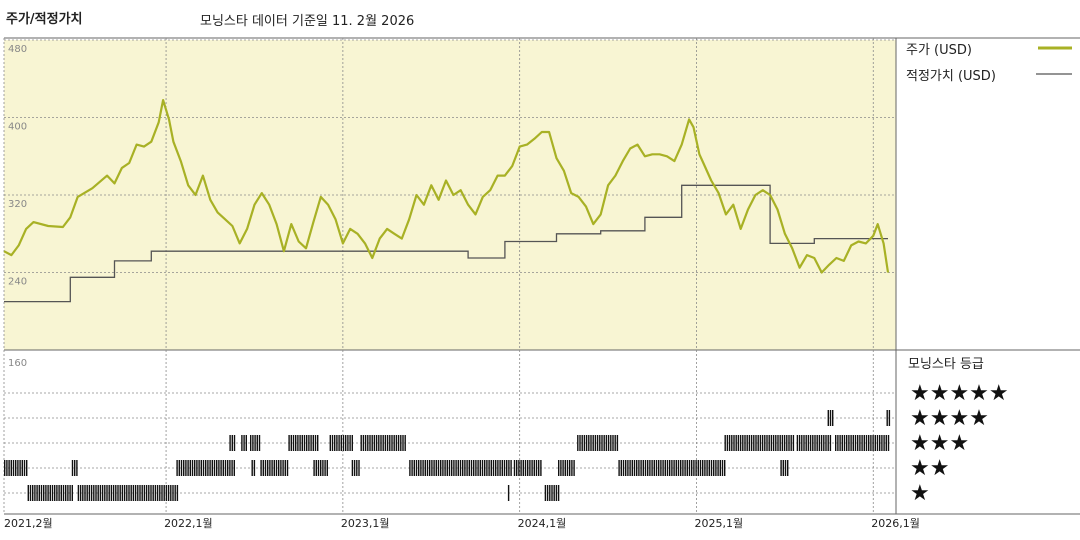  What do you see at coordinates (951, 76) in the screenshot?
I see `legend-fair-label: 적정가치 (USD)` at bounding box center [951, 76].